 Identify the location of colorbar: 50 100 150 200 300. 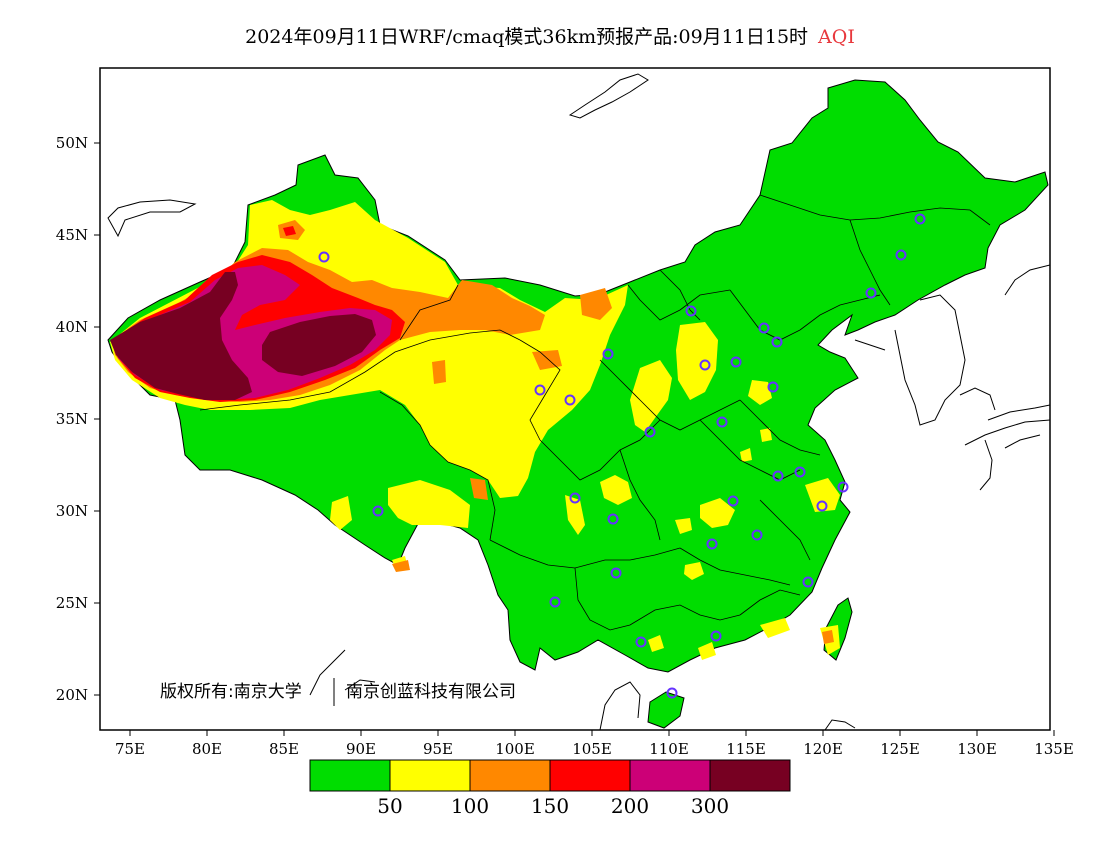
(550, 788).